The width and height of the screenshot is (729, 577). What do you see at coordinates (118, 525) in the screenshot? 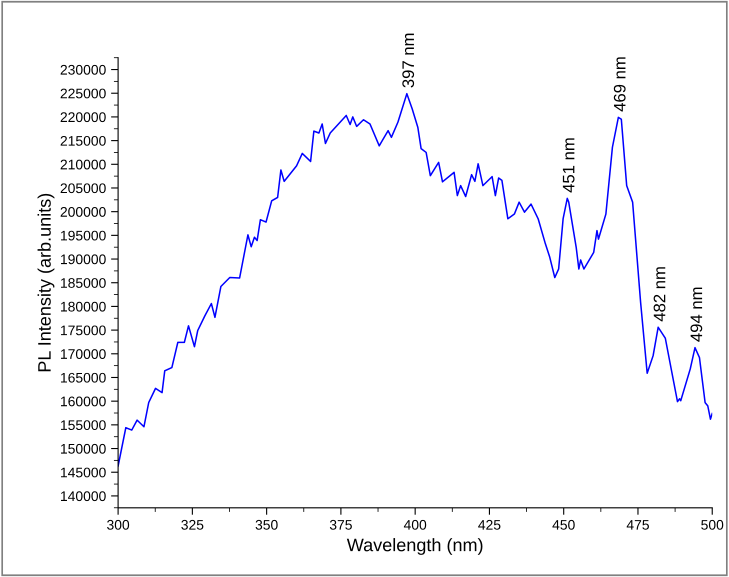
I see `x-tick-label: 300` at bounding box center [118, 525].